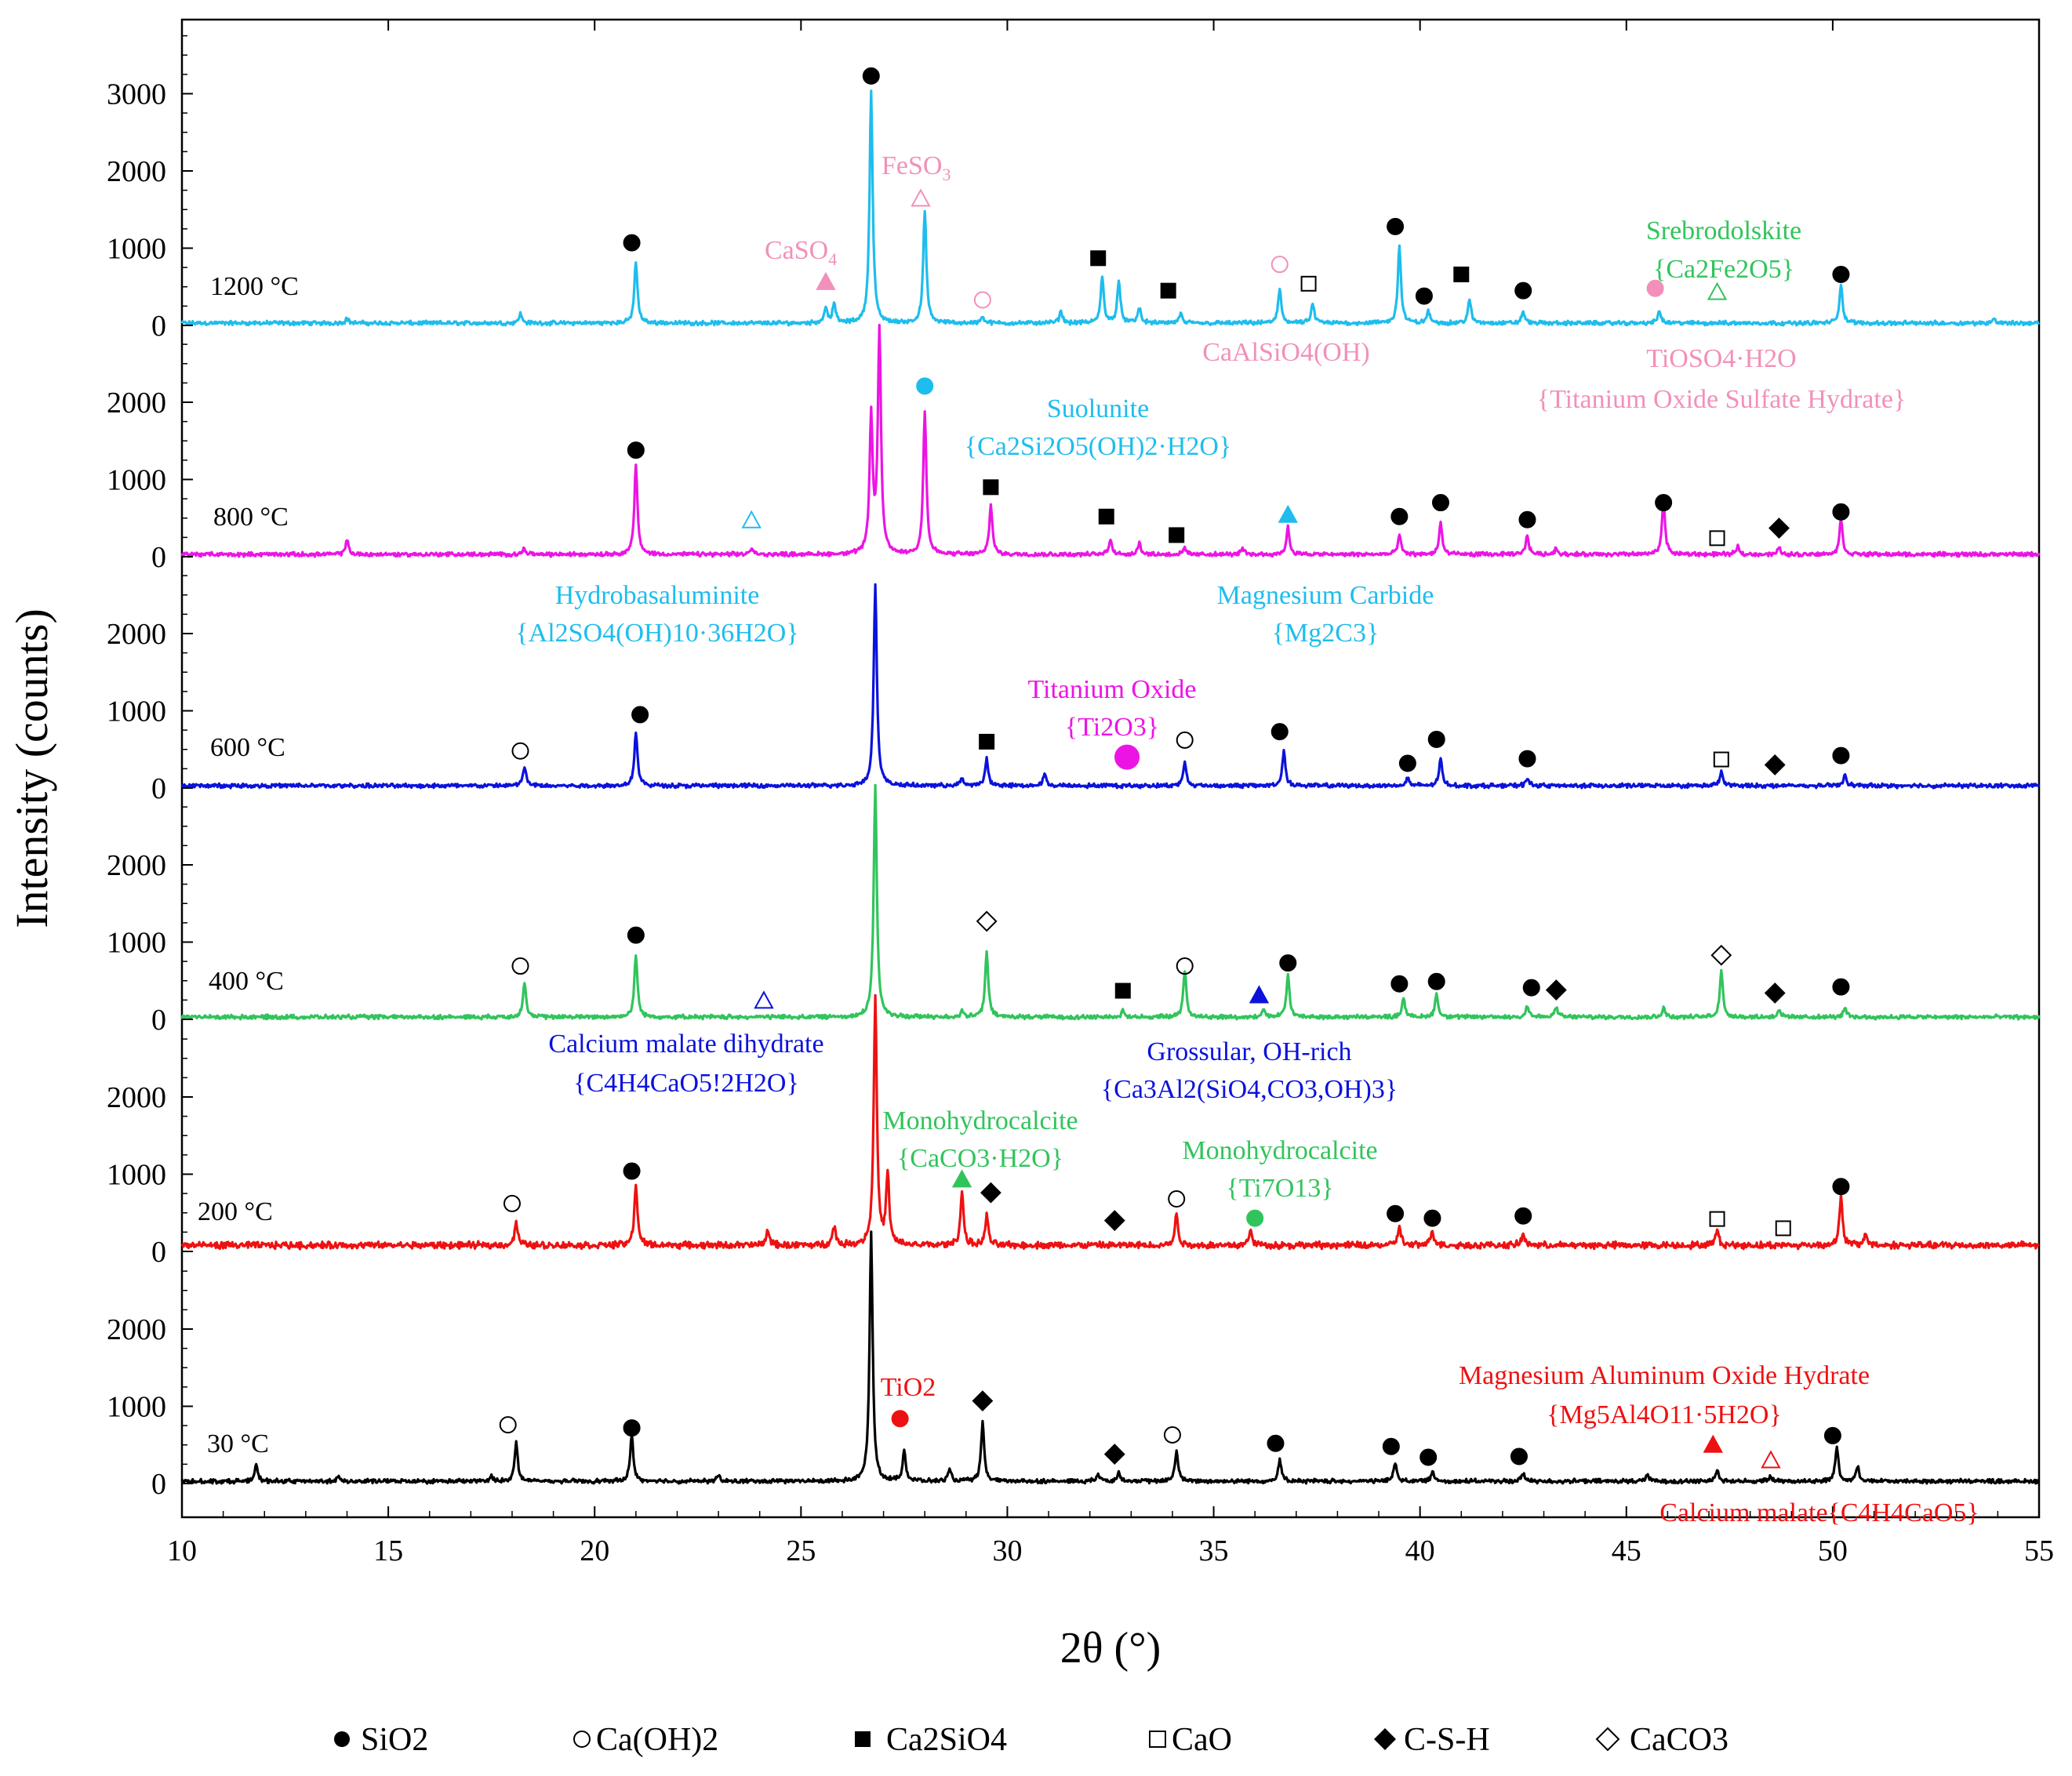 The image size is (2072, 1776). What do you see at coordinates (1249, 1052) in the screenshot?
I see `annotation-grossular: Grossular, OH-rich` at bounding box center [1249, 1052].